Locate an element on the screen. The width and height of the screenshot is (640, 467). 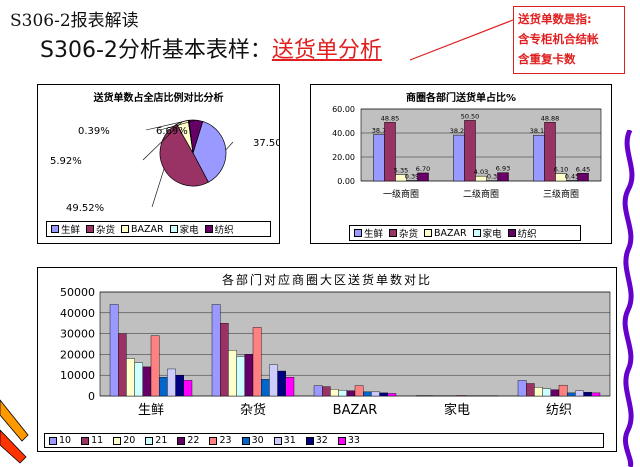
bar-data-label: 38.7 is located at coordinates (379, 131).